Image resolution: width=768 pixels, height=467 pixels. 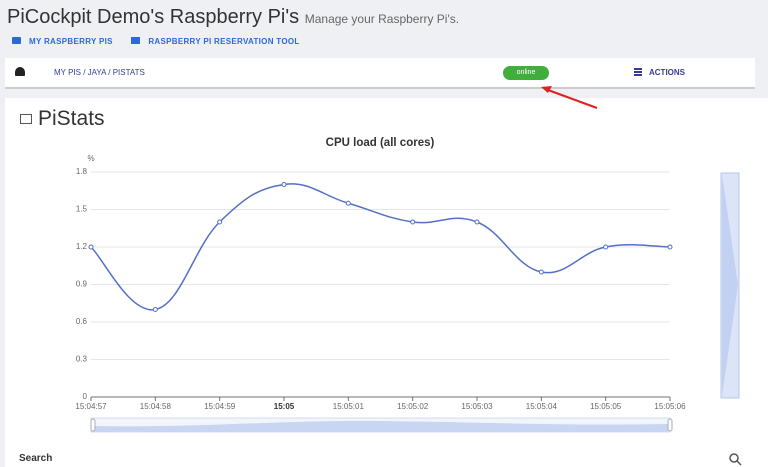 What do you see at coordinates (26, 119) in the screenshot?
I see `pistats-icon` at bounding box center [26, 119].